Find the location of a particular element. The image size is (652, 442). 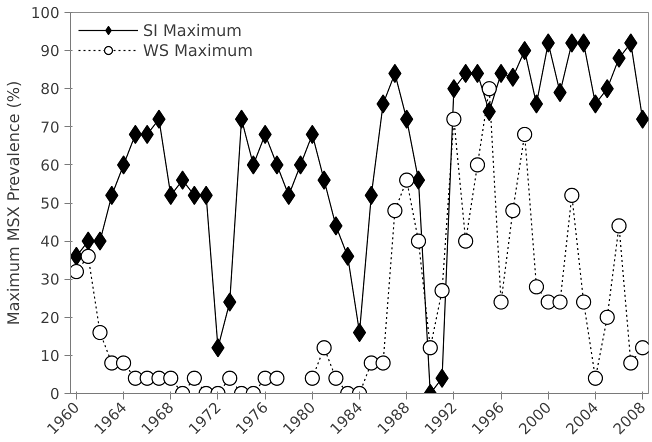

y-tick-label: 40 is located at coordinates (50, 241).